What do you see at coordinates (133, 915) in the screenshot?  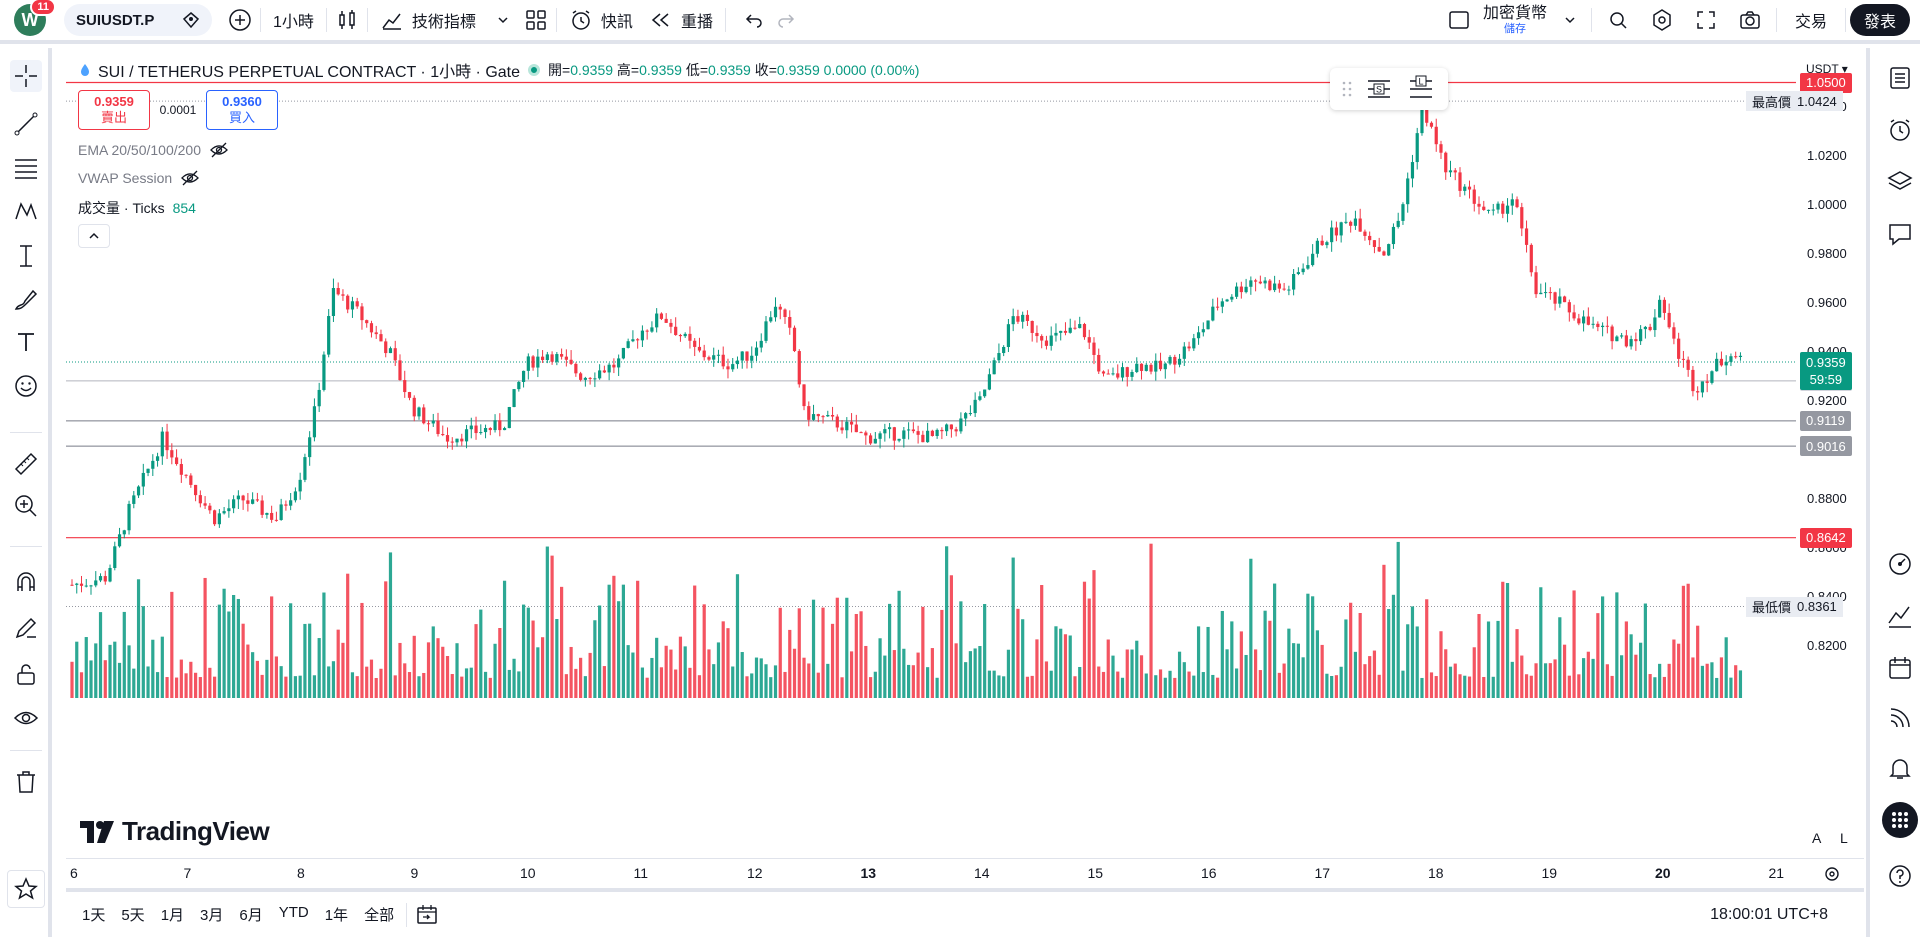 I see `range-button: 5天` at bounding box center [133, 915].